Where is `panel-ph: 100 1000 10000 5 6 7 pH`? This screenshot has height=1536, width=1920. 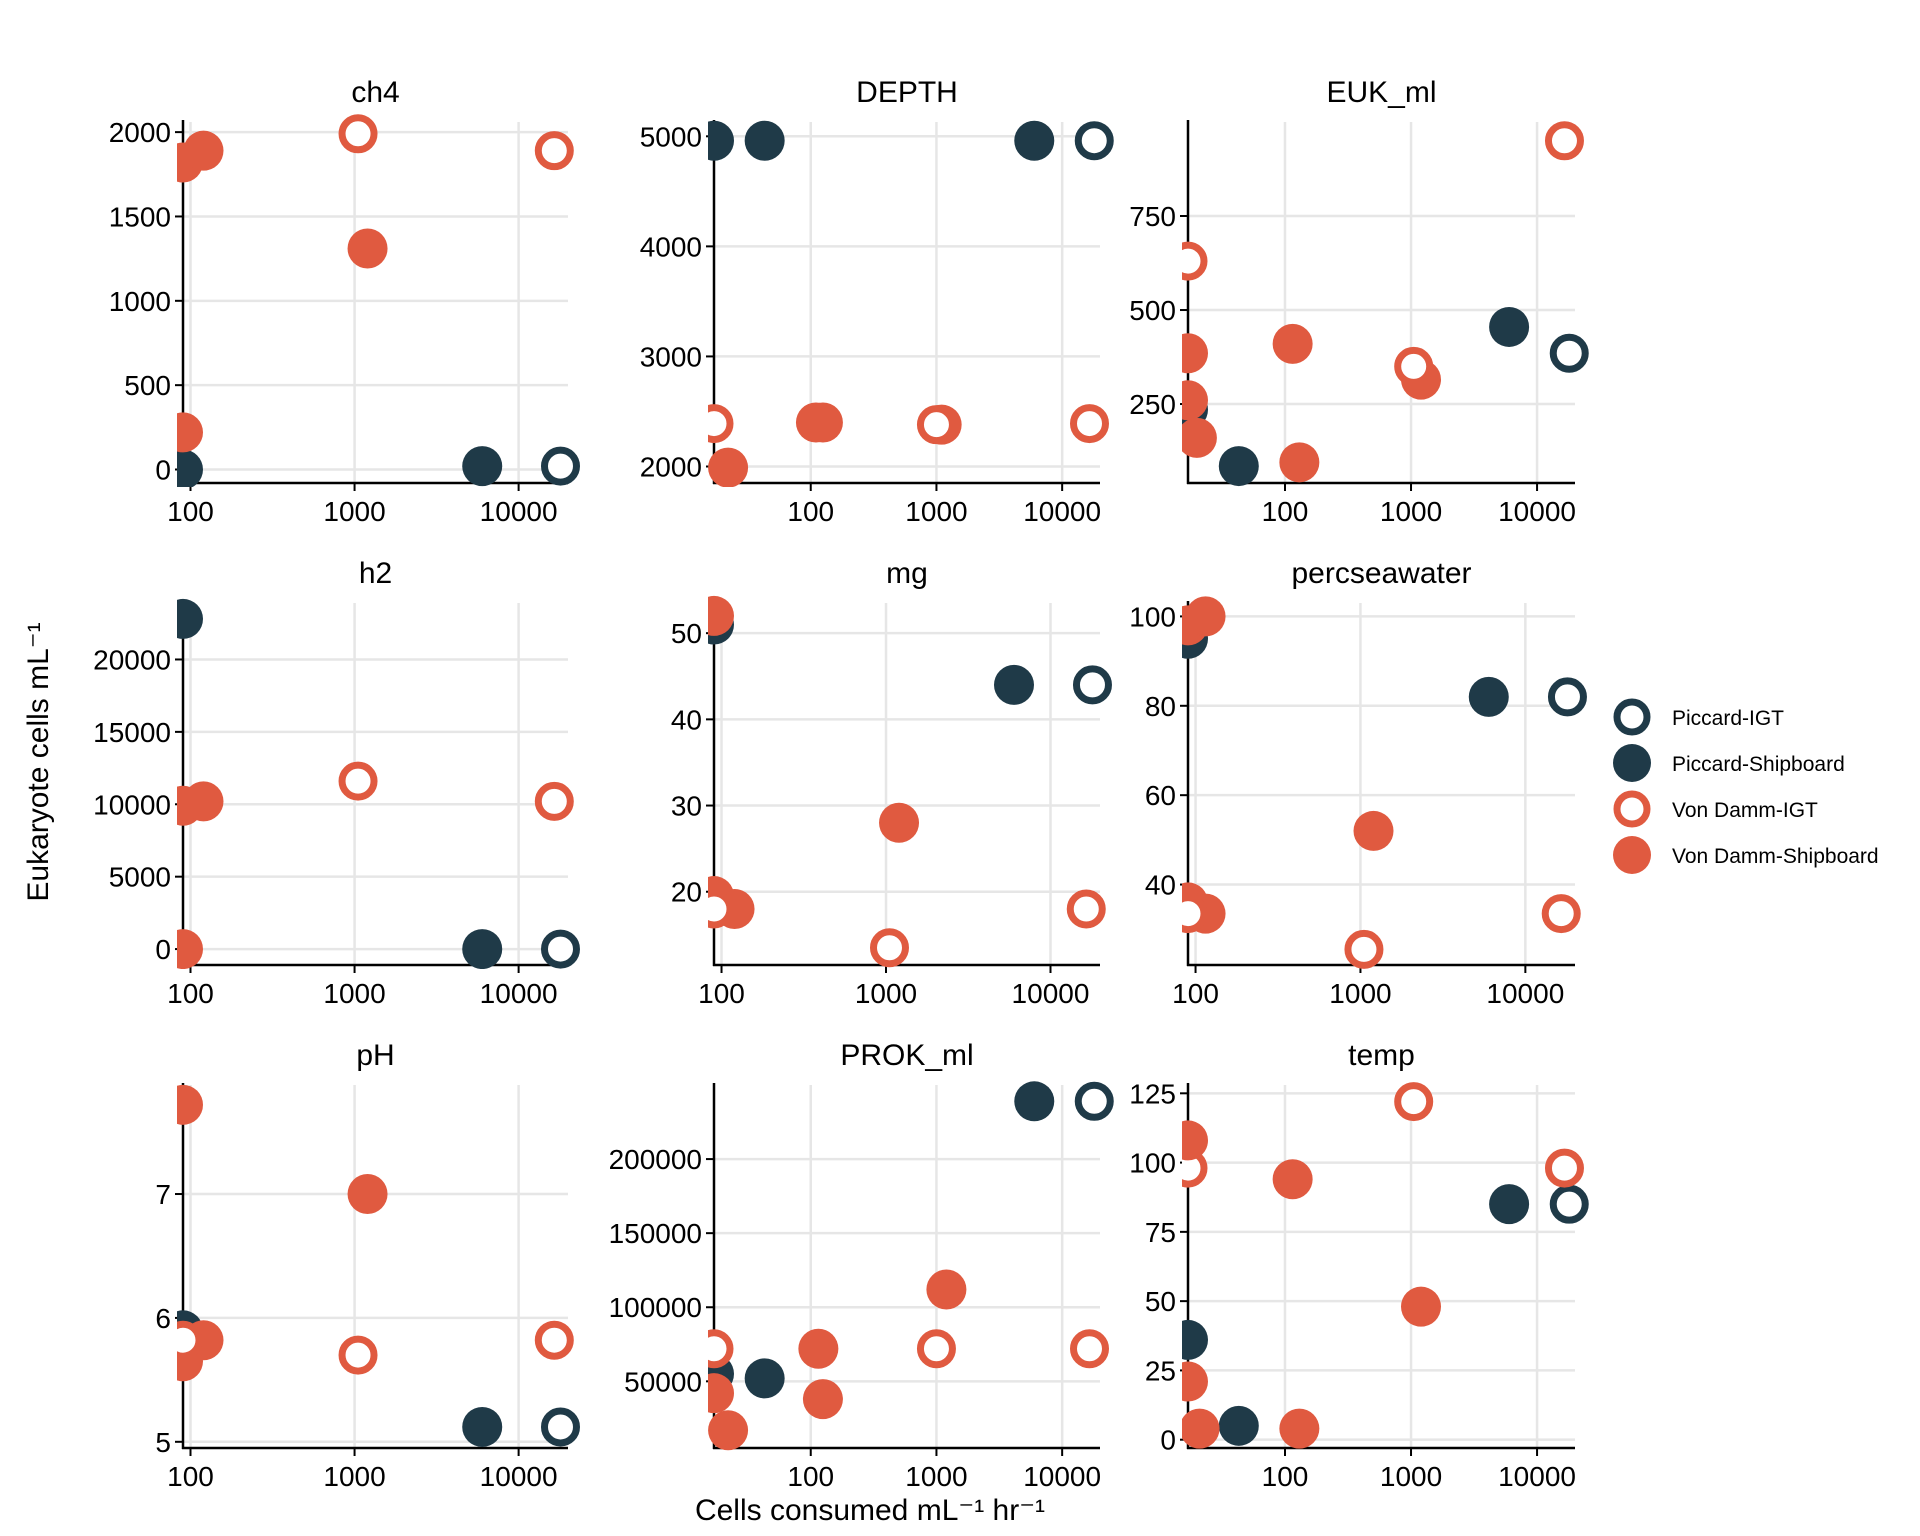
panel-ph: 100 1000 10000 5 6 7 pH is located at coordinates (367, 1265).